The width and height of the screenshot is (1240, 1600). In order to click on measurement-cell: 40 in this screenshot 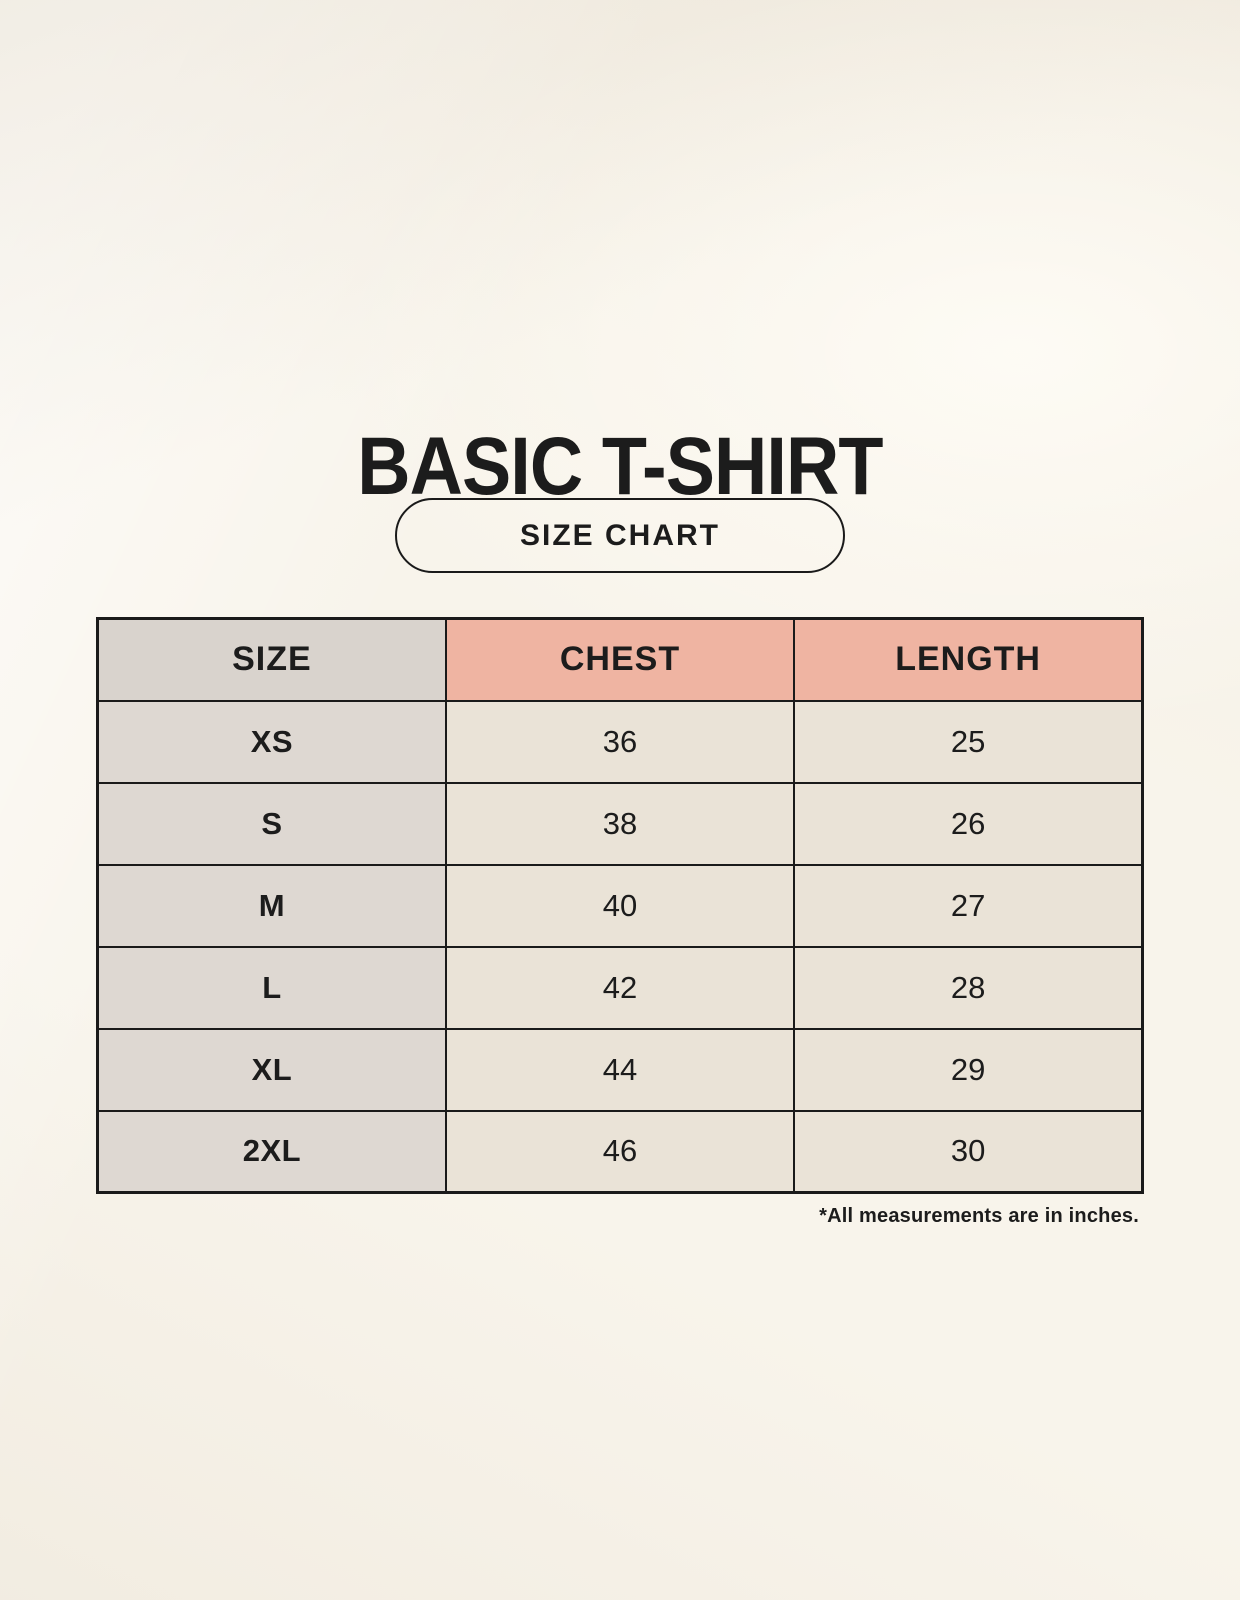, I will do `click(620, 905)`.